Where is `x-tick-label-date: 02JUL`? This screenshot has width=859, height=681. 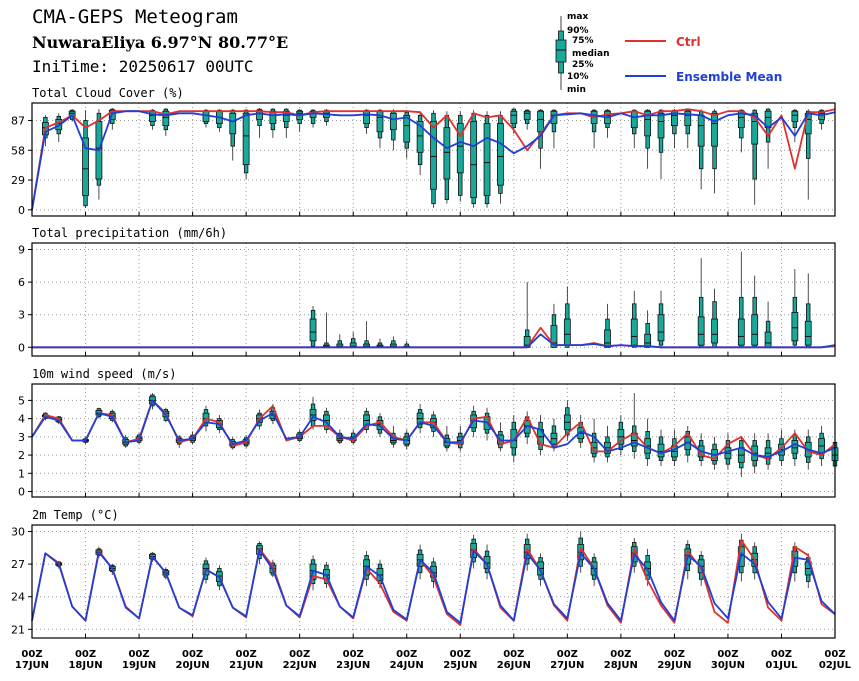 x-tick-label-date: 02JUL is located at coordinates (835, 665).